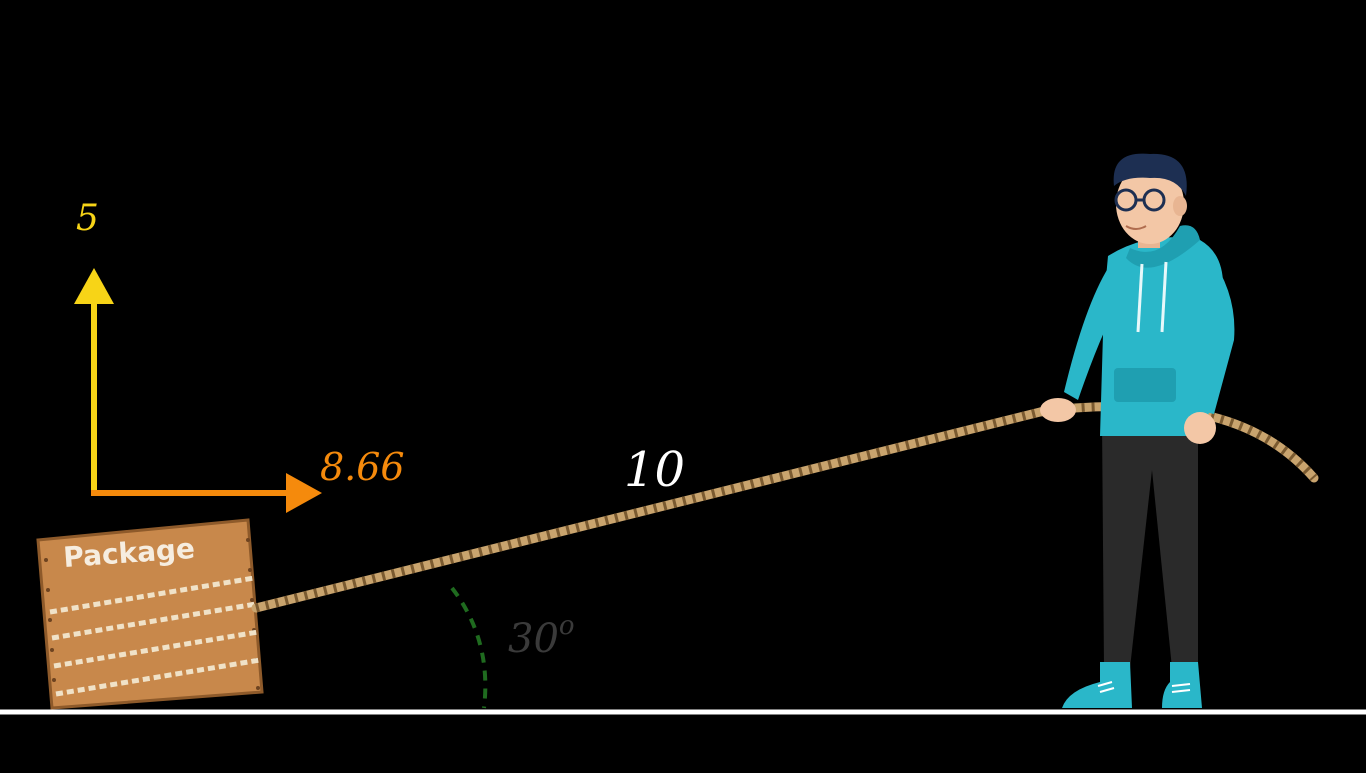 The image size is (1366, 773). Describe the element at coordinates (533, 639) in the screenshot. I see `angle-value: 30` at that location.